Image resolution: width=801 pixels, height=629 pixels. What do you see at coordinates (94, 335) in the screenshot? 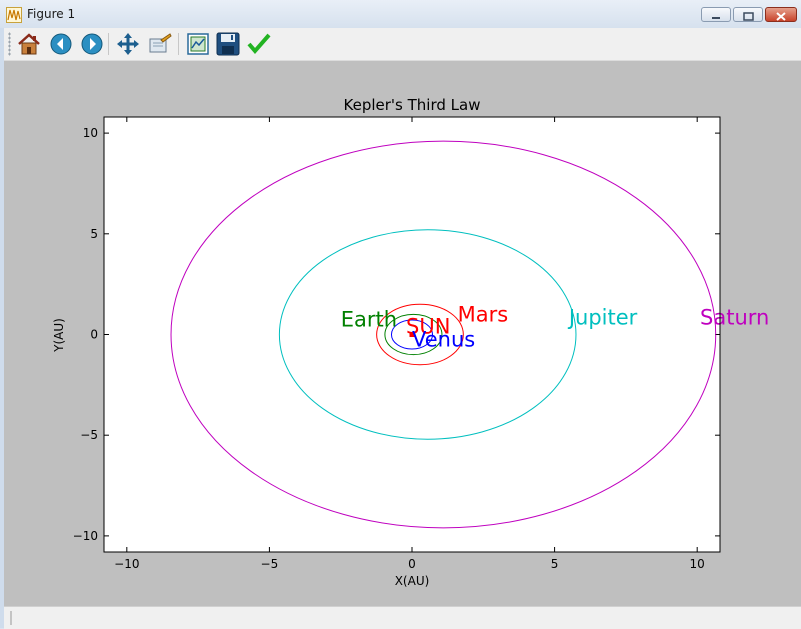
I see `y-tick-label: 0` at bounding box center [94, 335].